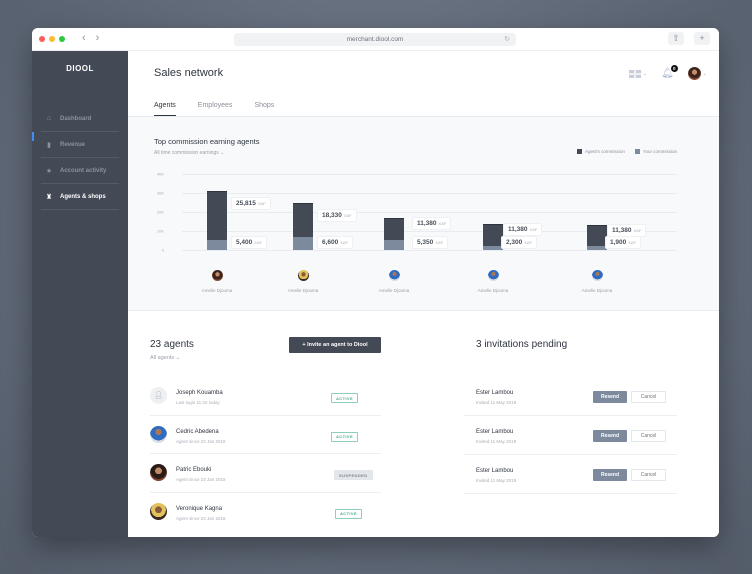 This screenshot has width=752, height=574. What do you see at coordinates (49, 171) in the screenshot?
I see `star-icon: ★` at bounding box center [49, 171].